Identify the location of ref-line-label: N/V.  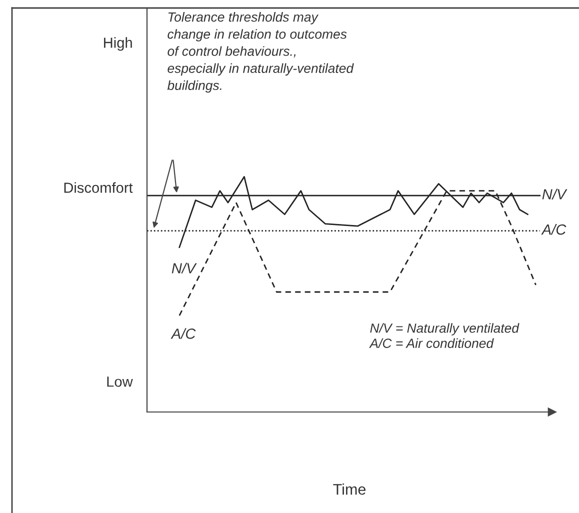
(555, 194).